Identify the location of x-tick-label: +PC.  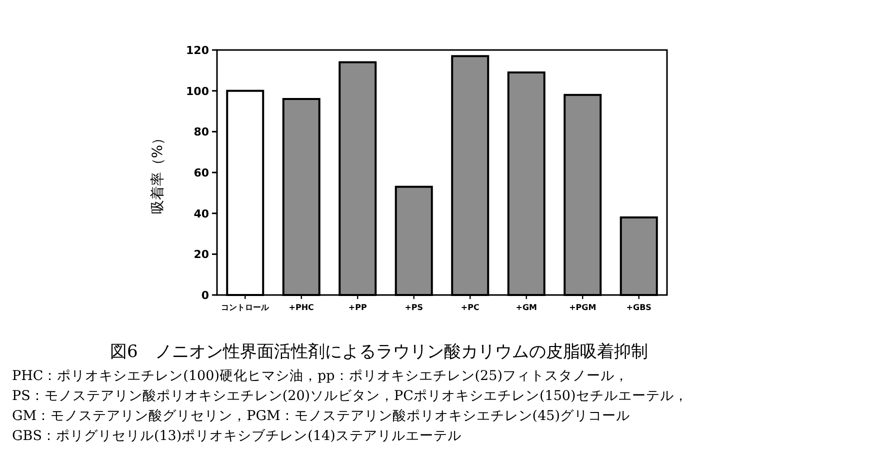
(470, 307).